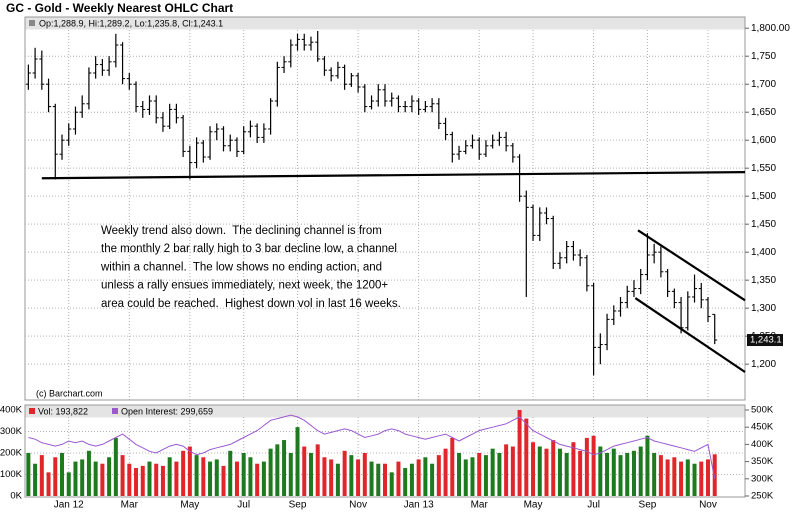  Describe the element at coordinates (63, 411) in the screenshot. I see `legend-label: Vol: 193,822` at that location.